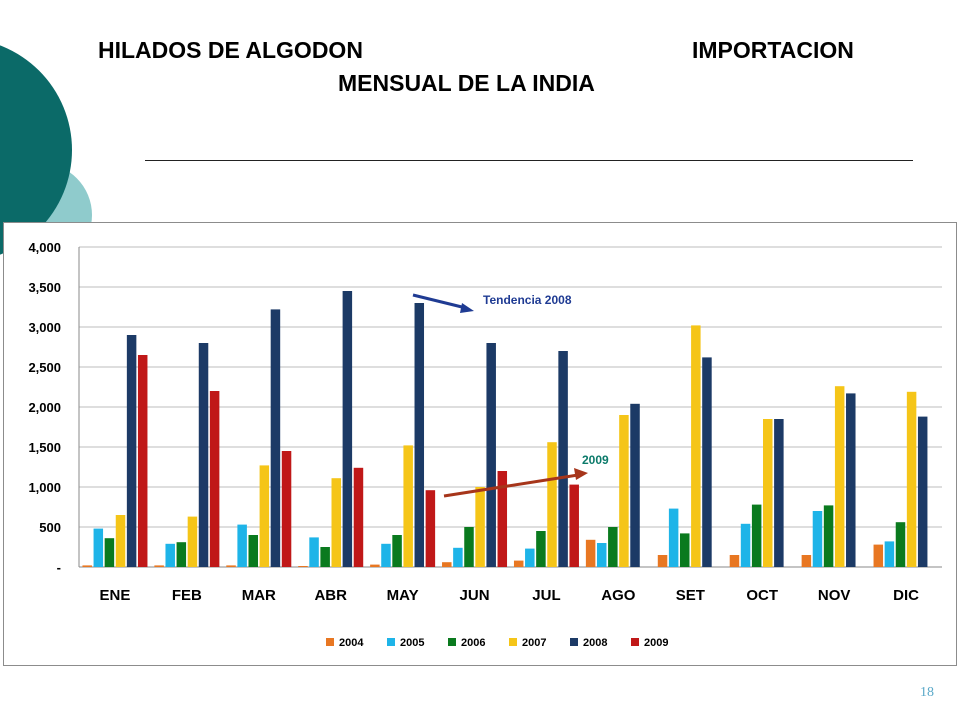 The height and width of the screenshot is (720, 960). What do you see at coordinates (458, 557) in the screenshot?
I see `bar-2005-jun` at bounding box center [458, 557].